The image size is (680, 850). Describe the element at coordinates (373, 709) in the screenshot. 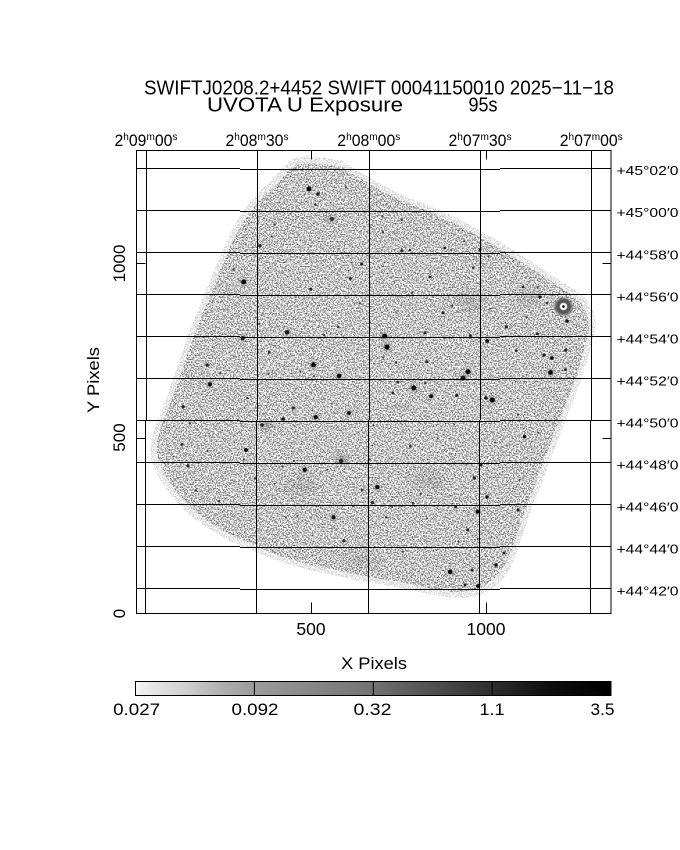

I see `svg-text: 0.32` at that location.